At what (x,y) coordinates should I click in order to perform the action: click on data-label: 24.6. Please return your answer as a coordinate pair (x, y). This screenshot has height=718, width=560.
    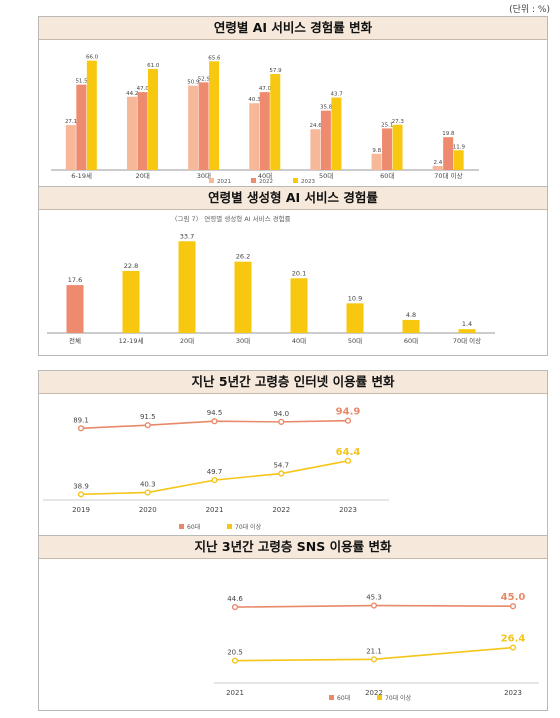
    Looking at the image, I should click on (316, 126).